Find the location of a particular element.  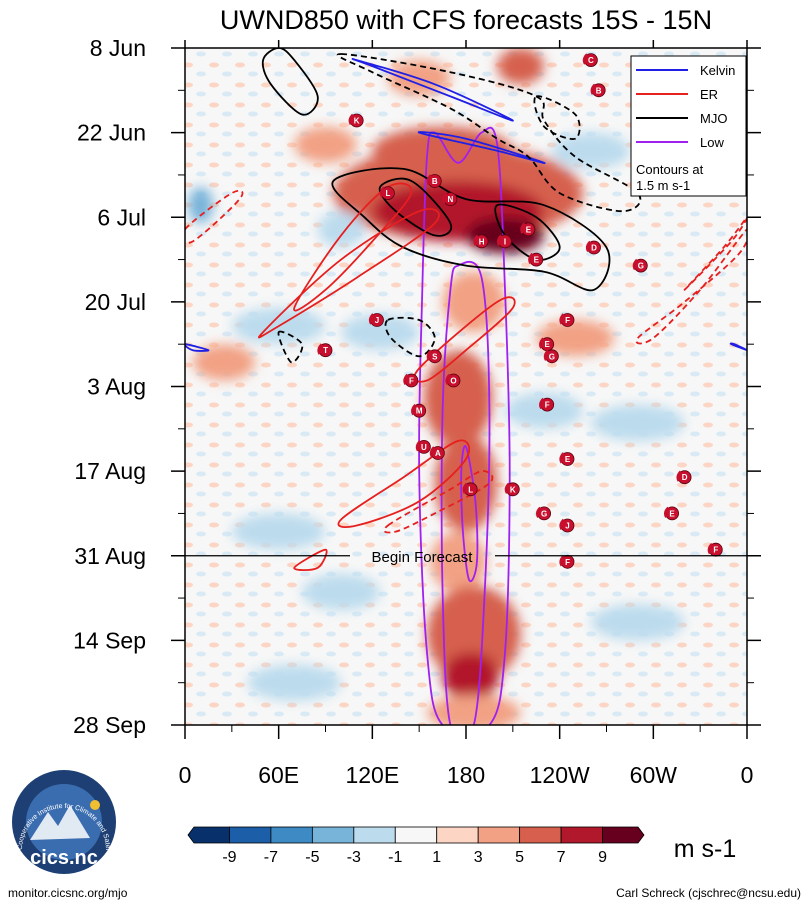

storm-marker: M is located at coordinates (419, 410).